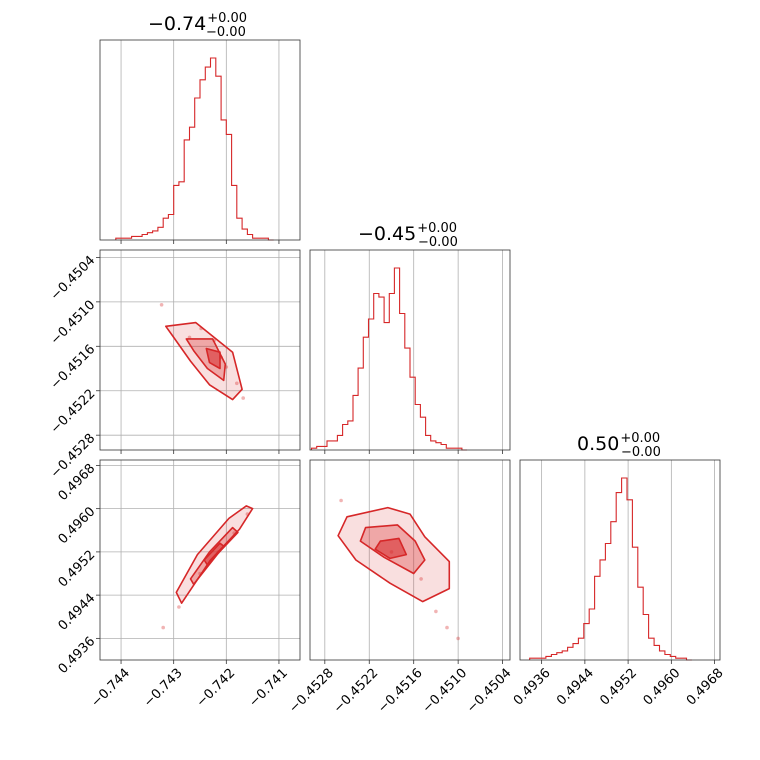 The image size is (760, 760). What do you see at coordinates (73, 411) in the screenshot?
I see `y-tick-label-1-1: −0.4522` at bounding box center [73, 411].